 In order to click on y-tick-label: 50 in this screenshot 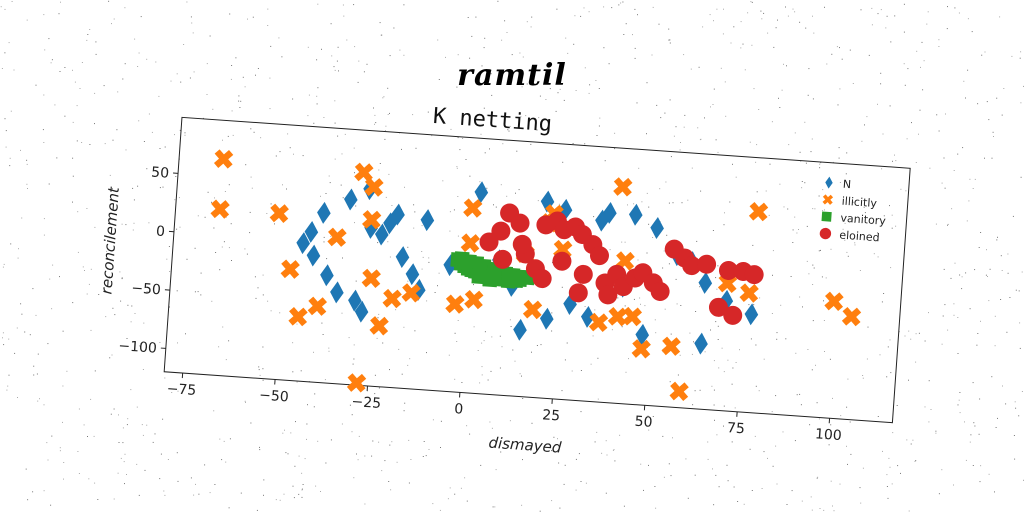, I will do `click(160, 173)`.